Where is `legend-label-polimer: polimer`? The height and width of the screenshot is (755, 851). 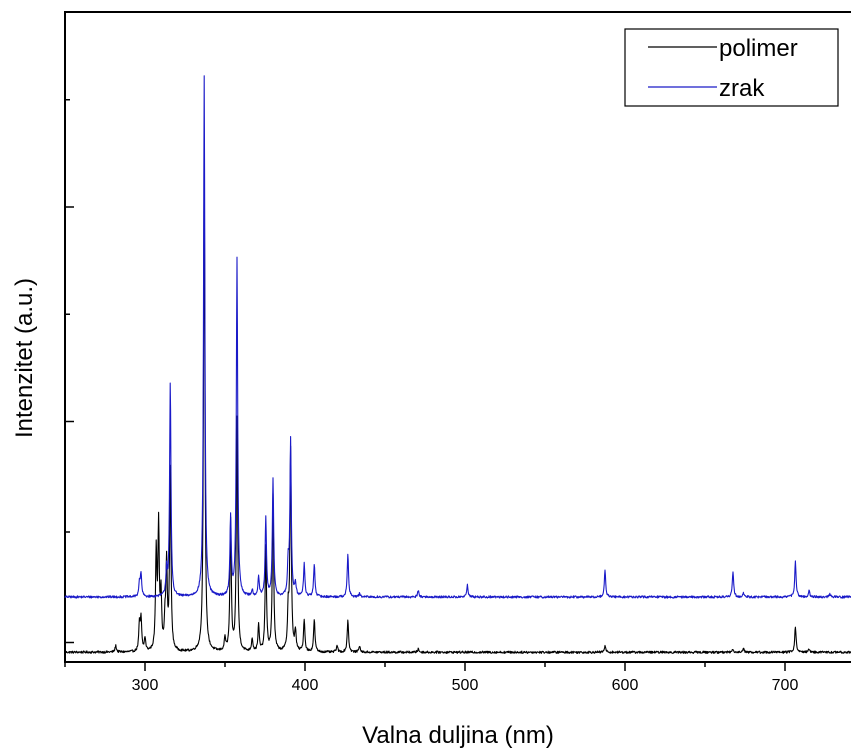 legend-label-polimer: polimer is located at coordinates (758, 48).